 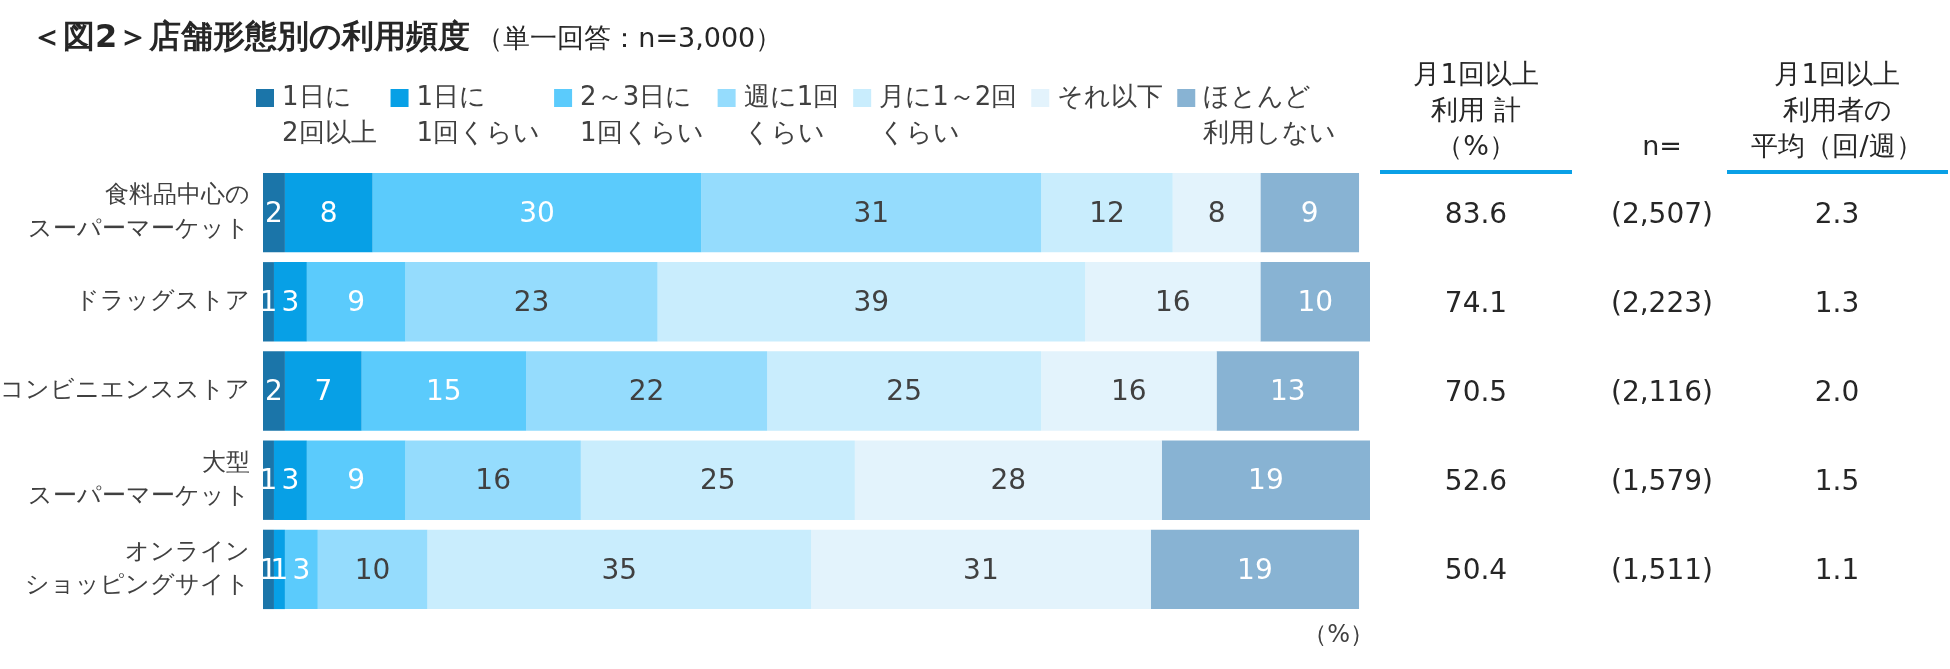 I want to click on data-label: (2,223), so click(x=1661, y=302).